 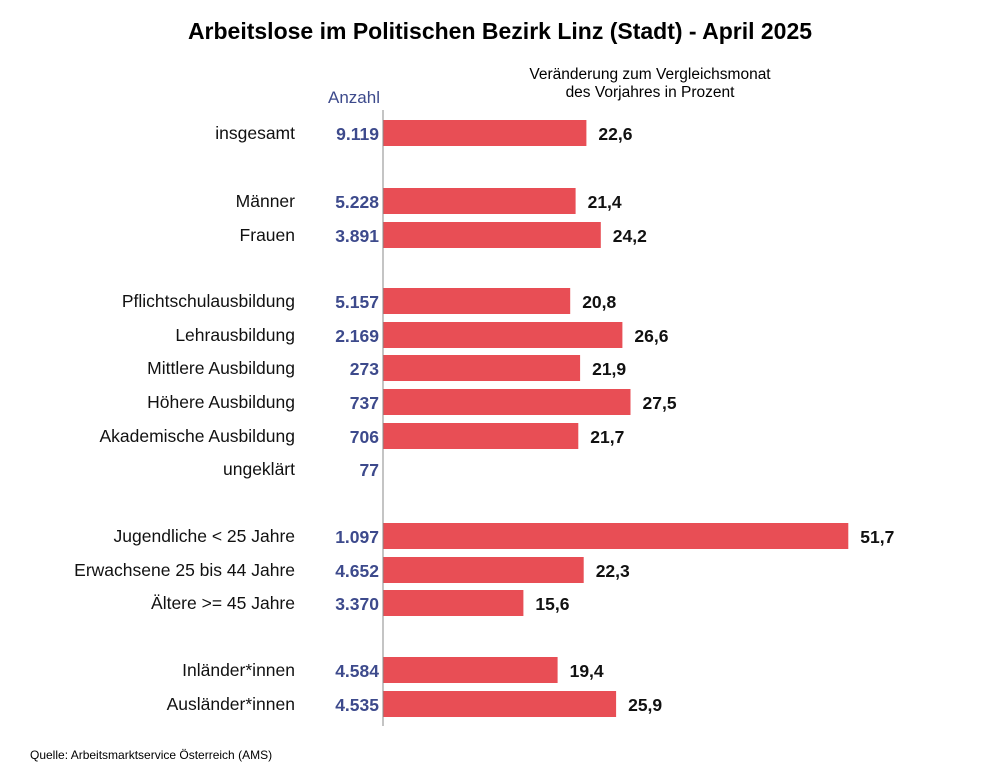 I want to click on value-label: 21,9, so click(x=609, y=369).